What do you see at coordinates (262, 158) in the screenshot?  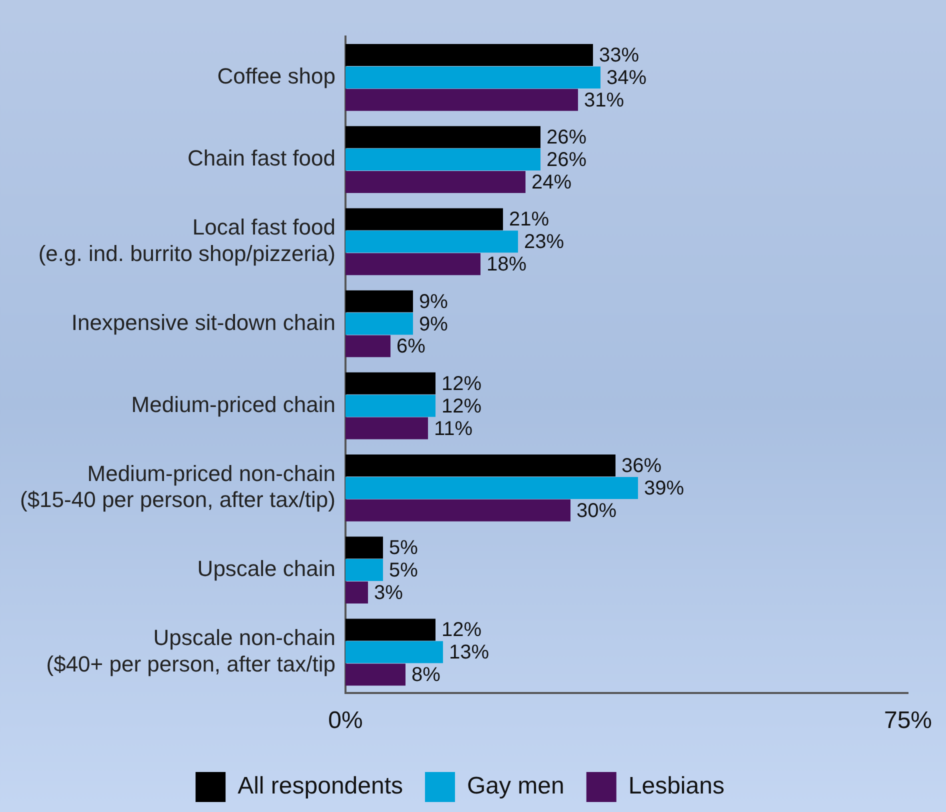 I see `y-tick-label: Chain fast food` at bounding box center [262, 158].